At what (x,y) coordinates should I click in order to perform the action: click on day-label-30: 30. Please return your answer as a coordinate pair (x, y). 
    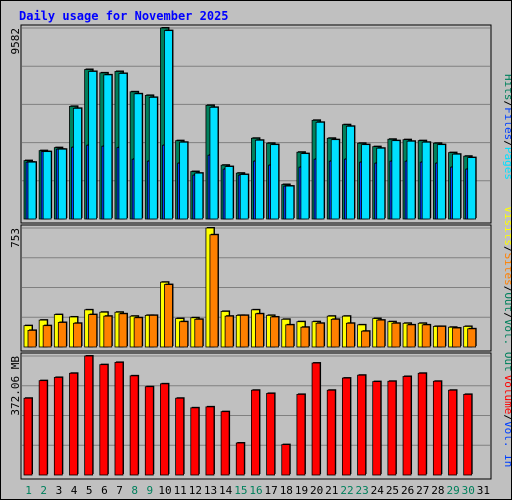
    Looking at the image, I should click on (468, 490).